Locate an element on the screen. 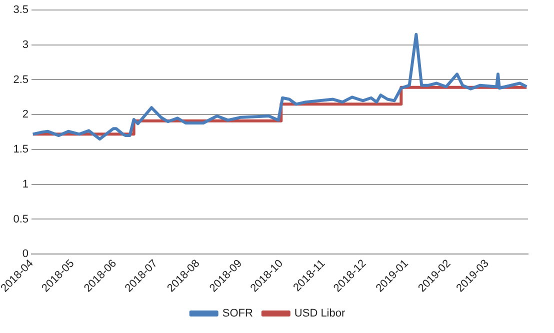 The image size is (554, 333). y-tick-label: 2.5 is located at coordinates (21, 80).